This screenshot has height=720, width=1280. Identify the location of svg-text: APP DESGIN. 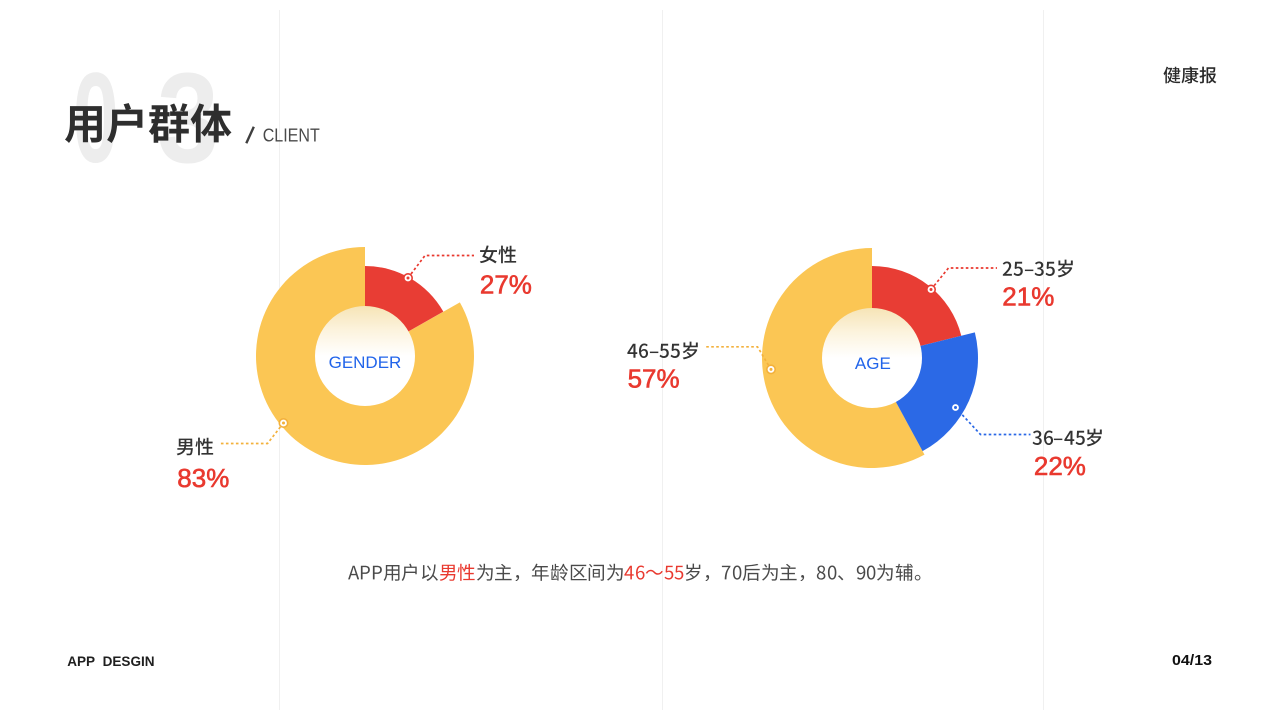
(110, 661).